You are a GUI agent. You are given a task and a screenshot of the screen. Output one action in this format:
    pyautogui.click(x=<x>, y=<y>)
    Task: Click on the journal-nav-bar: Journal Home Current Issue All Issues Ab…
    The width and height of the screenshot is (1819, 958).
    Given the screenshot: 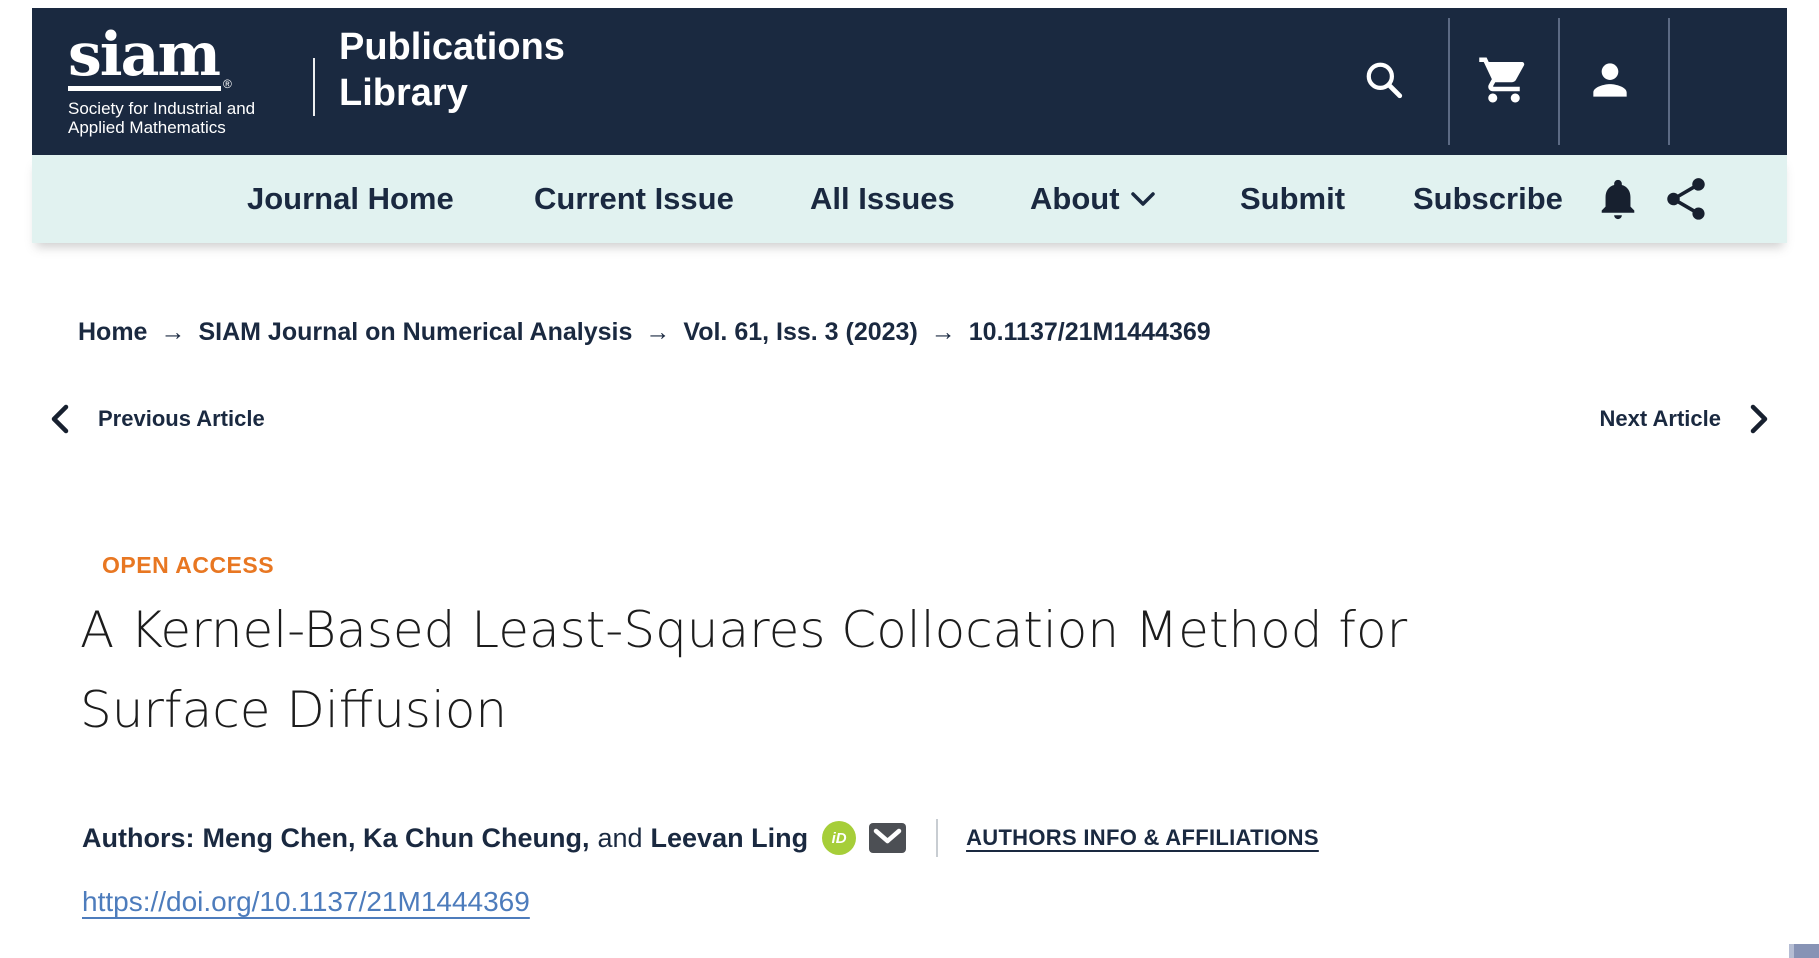 What is the action you would take?
    pyautogui.click(x=909, y=199)
    